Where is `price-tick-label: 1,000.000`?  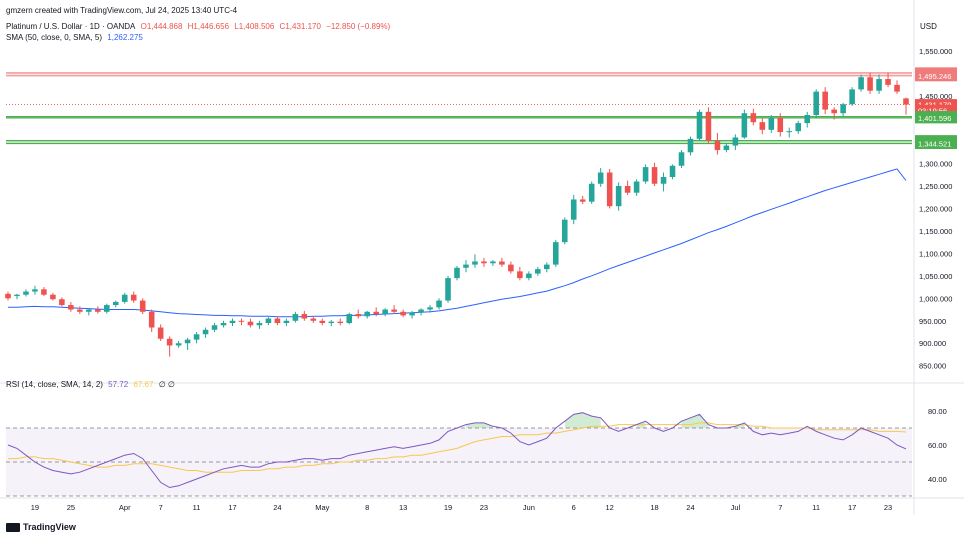 price-tick-label: 1,000.000 is located at coordinates (935, 298).